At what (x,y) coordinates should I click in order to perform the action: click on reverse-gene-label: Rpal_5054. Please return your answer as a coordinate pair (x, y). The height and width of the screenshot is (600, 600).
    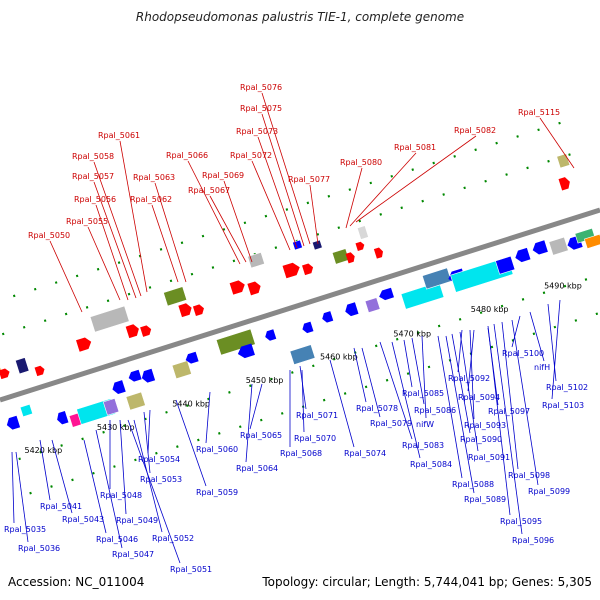
    Looking at the image, I should click on (159, 459).